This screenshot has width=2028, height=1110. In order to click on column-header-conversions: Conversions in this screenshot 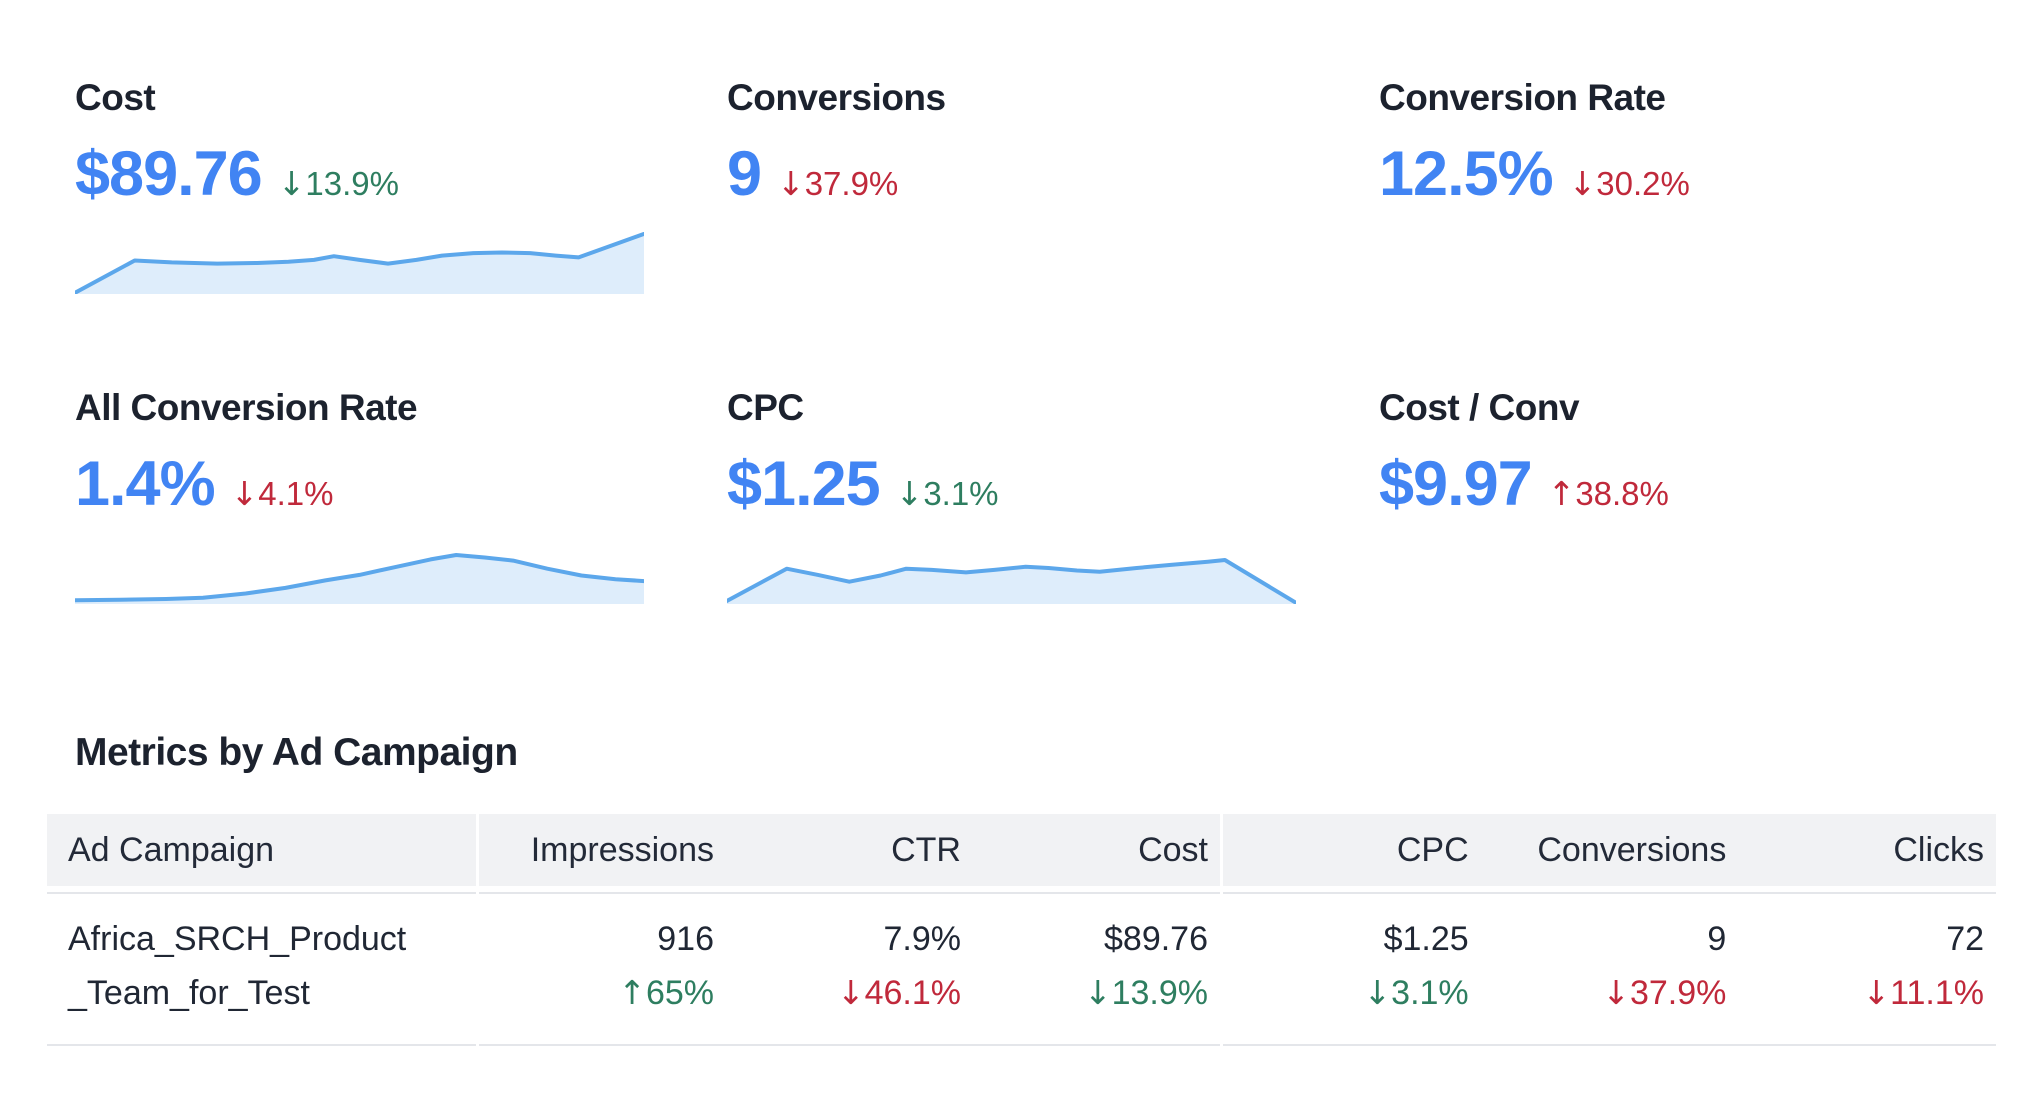, I will do `click(1632, 849)`.